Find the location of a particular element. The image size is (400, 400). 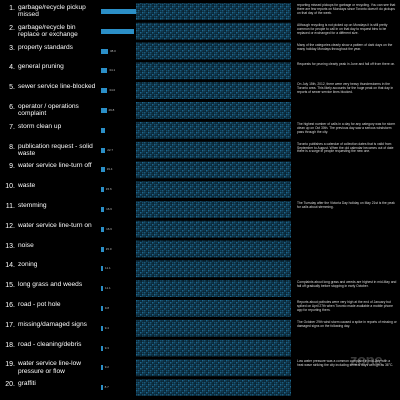

rank: 19. is located at coordinates (10, 365).